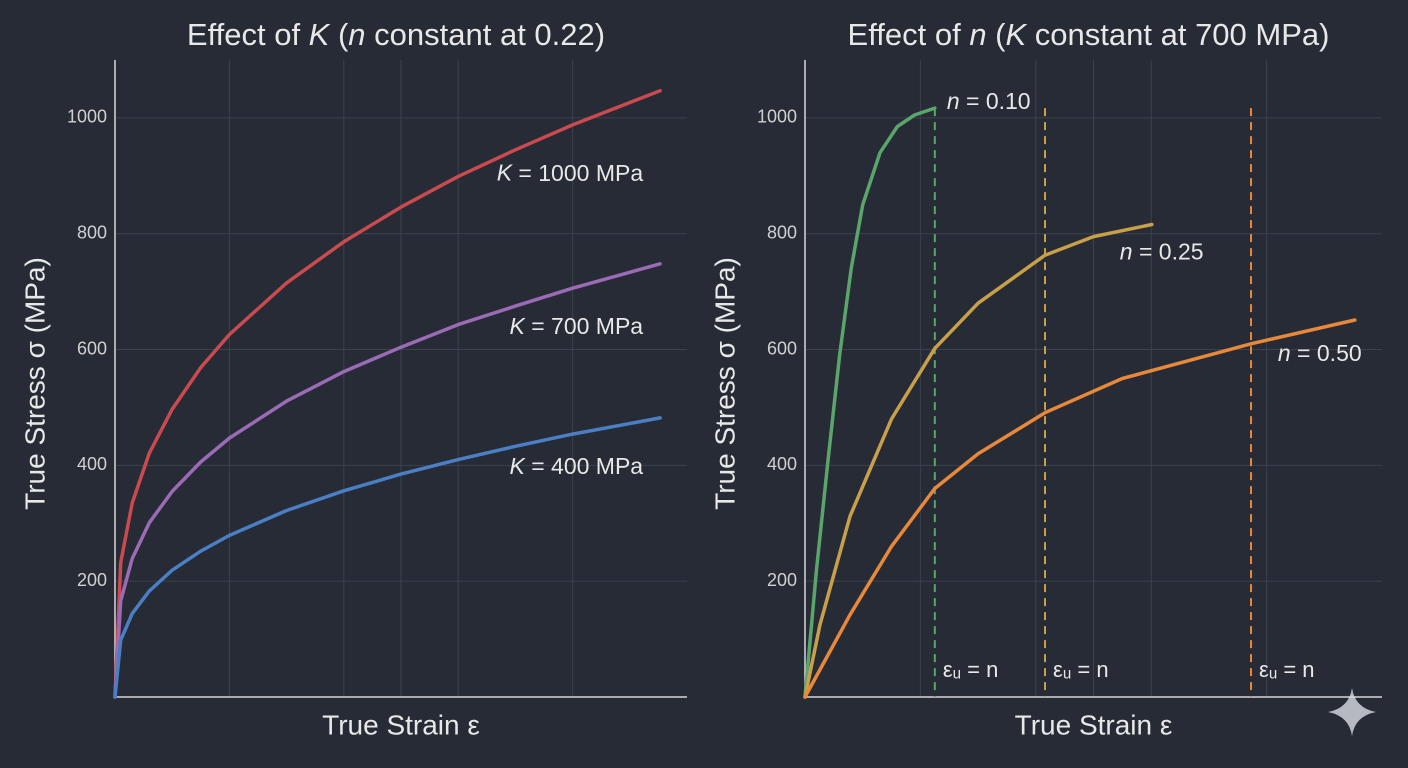 This screenshot has width=1408, height=768. I want to click on series-label: n = 0.10, so click(989, 101).